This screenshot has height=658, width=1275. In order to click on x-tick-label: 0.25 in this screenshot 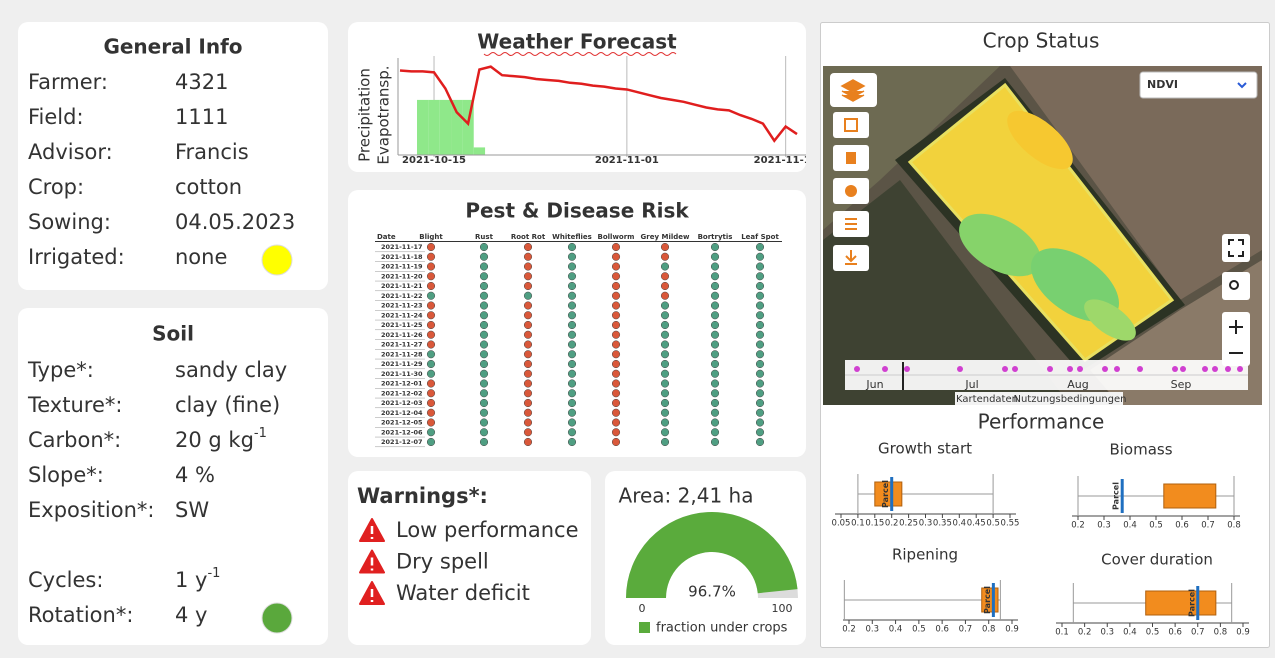, I will do `click(908, 524)`.